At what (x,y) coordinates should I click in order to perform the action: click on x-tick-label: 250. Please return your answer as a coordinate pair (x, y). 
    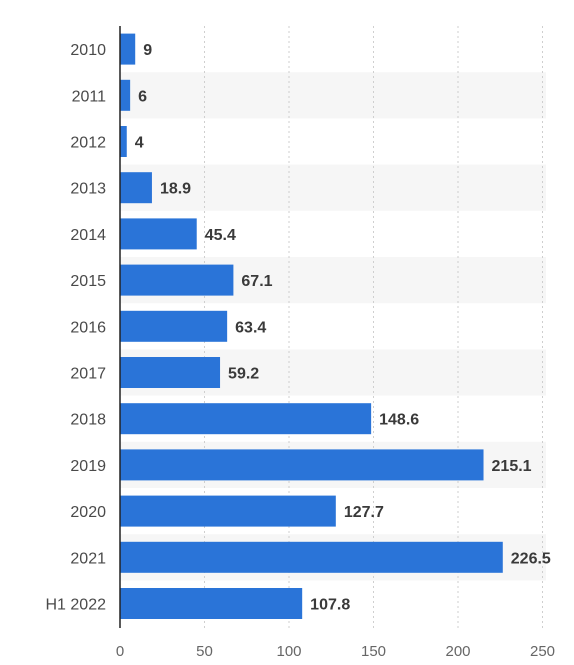
    Looking at the image, I should click on (542, 651).